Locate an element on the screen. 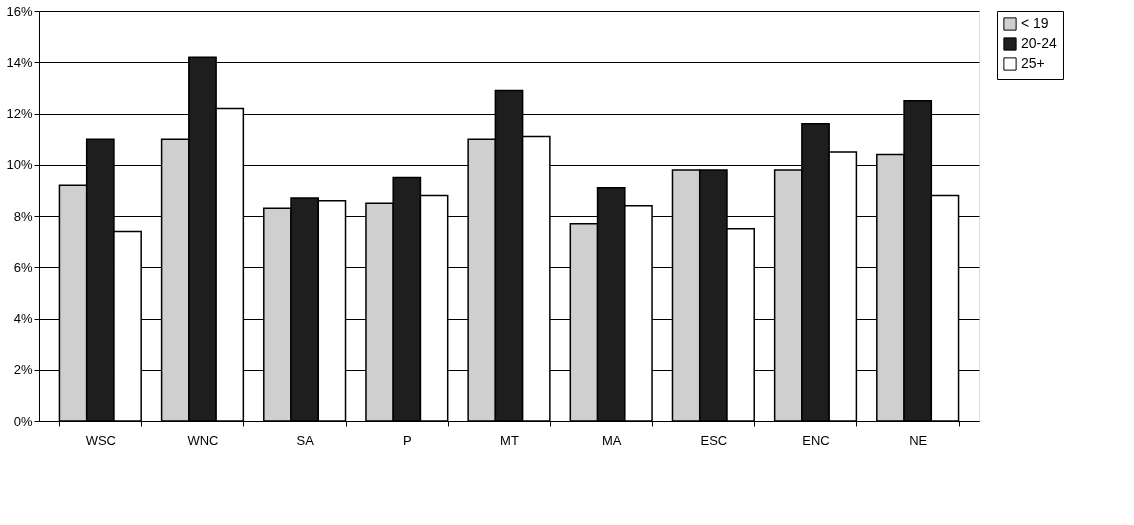 This screenshot has width=1134, height=525. y-tick-label: 2% is located at coordinates (23, 370).